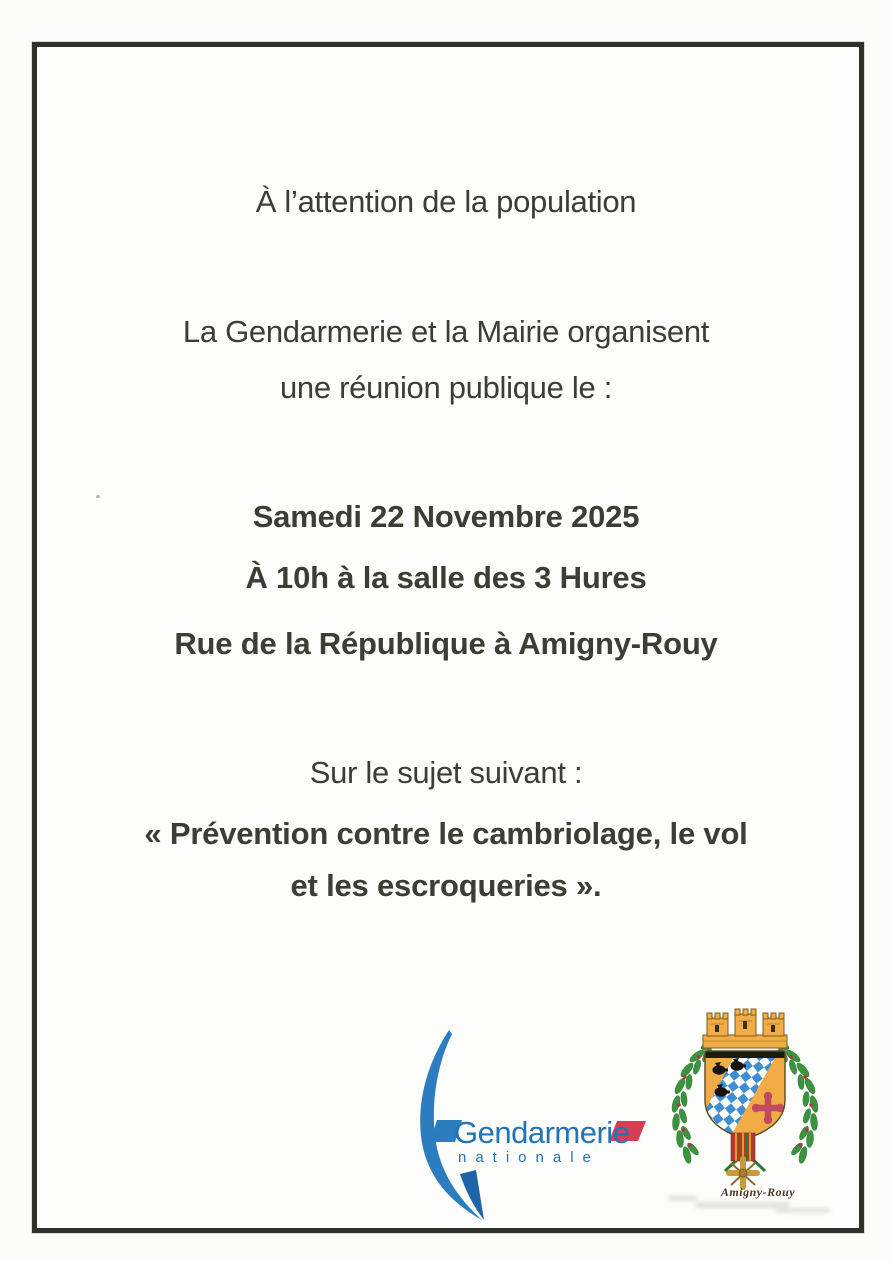  Describe the element at coordinates (529, 1157) in the screenshot. I see `gendarmerie-subtitle: nationale` at that location.